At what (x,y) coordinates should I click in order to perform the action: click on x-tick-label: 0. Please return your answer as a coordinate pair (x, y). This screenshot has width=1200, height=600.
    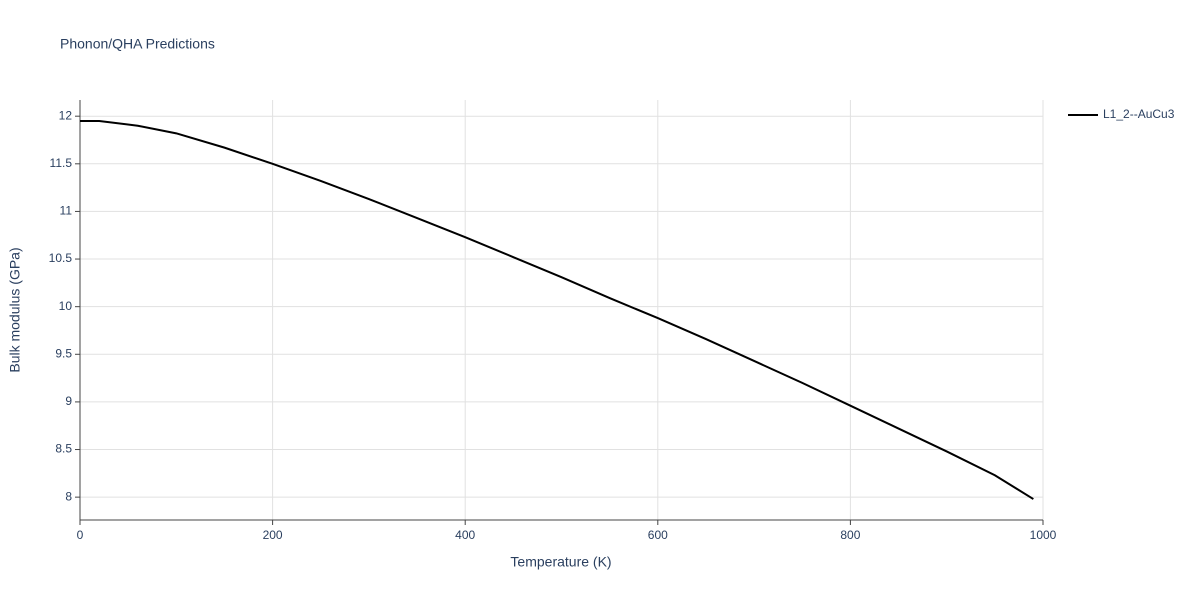
    Looking at the image, I should click on (80, 535).